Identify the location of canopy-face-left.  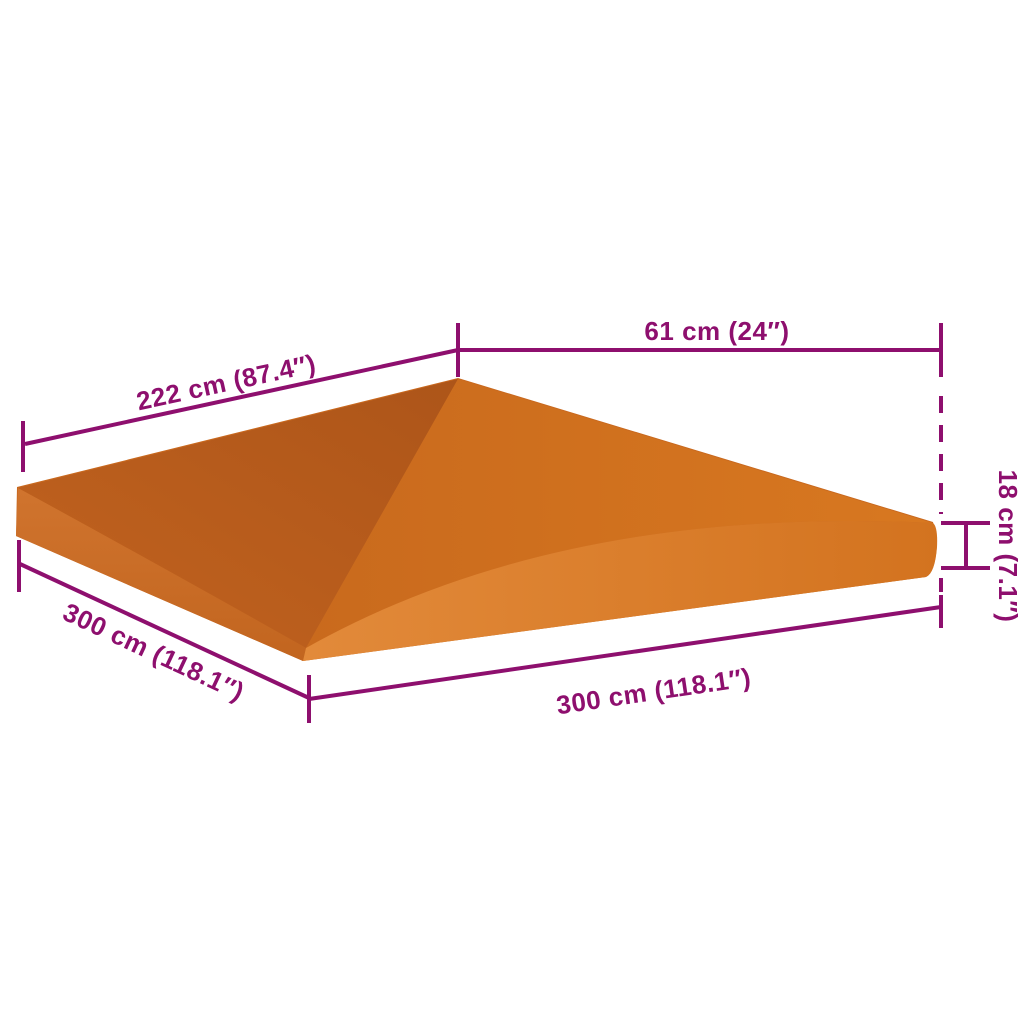
(238, 513).